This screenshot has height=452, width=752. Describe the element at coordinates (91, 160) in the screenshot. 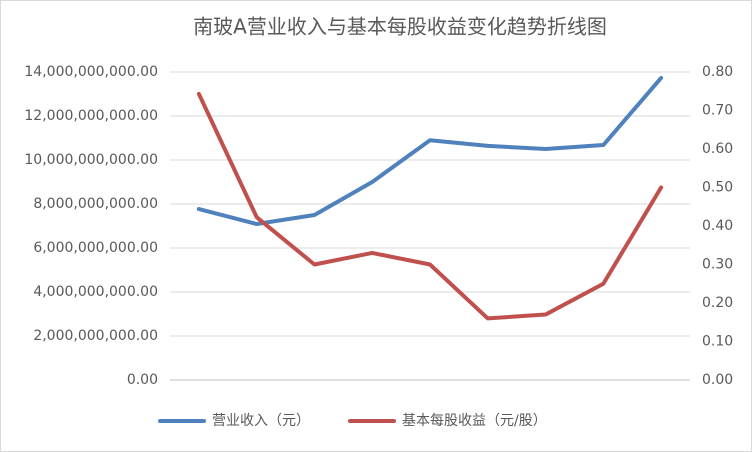

I see `y-tick-label: 10,000,000,000.00` at that location.